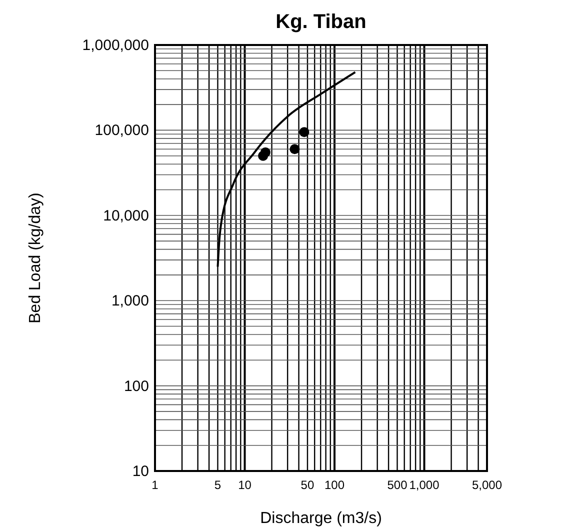 This screenshot has width=587, height=531. I want to click on x-tick-label: 500, so click(397, 485).